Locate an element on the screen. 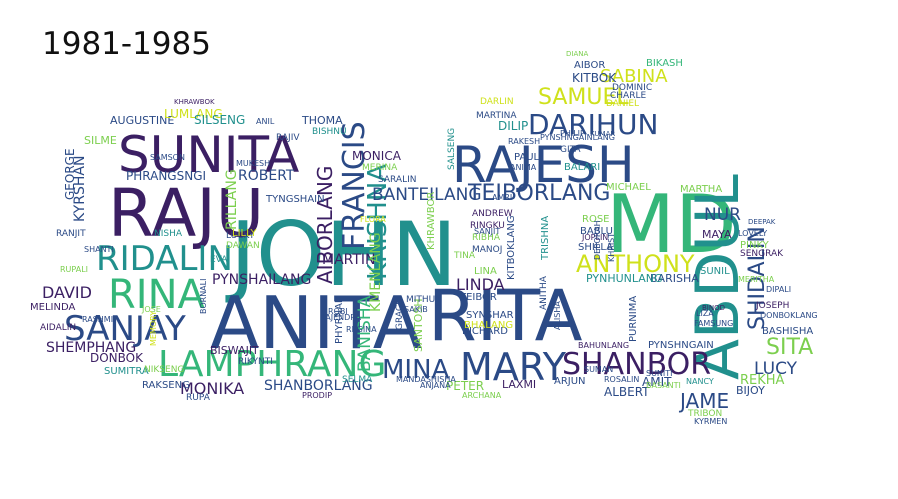 Image resolution: width=898 pixels, height=499 pixels. cloud-word: BABLU is located at coordinates (596, 231).